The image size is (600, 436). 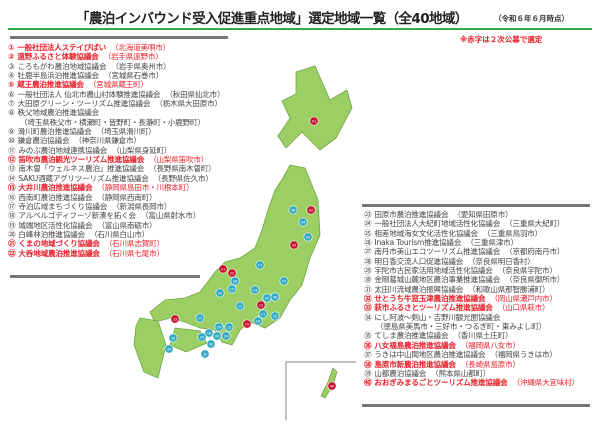 I want to click on location: （和歌山県那智勝浦町）, so click(x=509, y=289).